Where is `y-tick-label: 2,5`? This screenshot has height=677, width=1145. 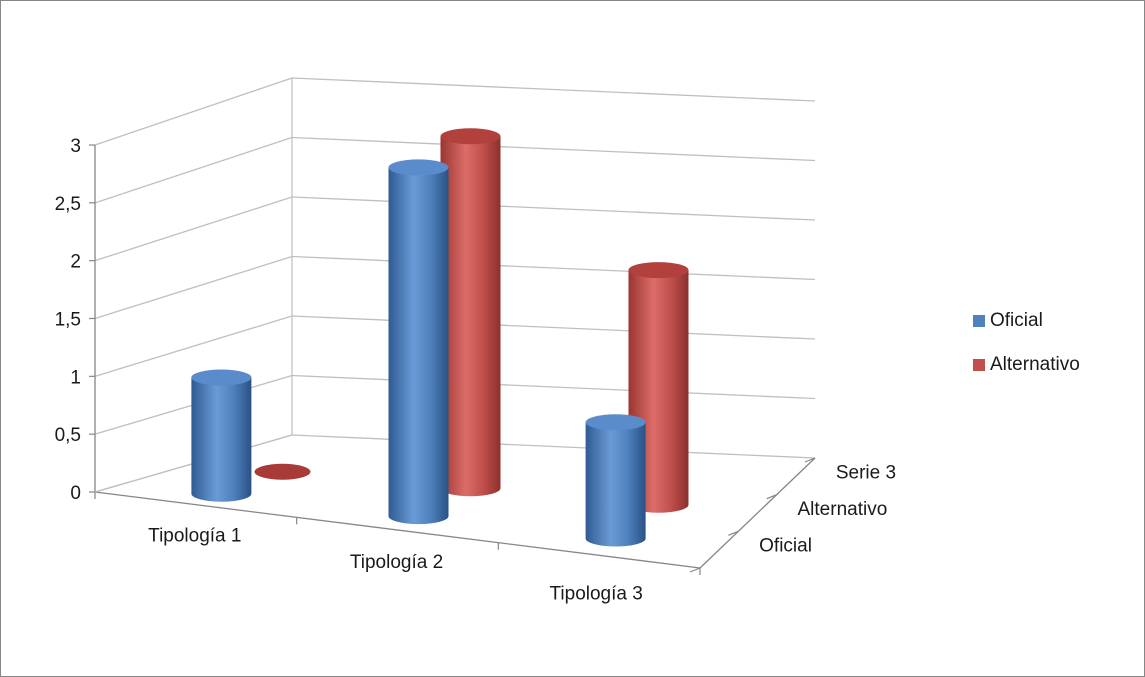
y-tick-label: 2,5 is located at coordinates (68, 204).